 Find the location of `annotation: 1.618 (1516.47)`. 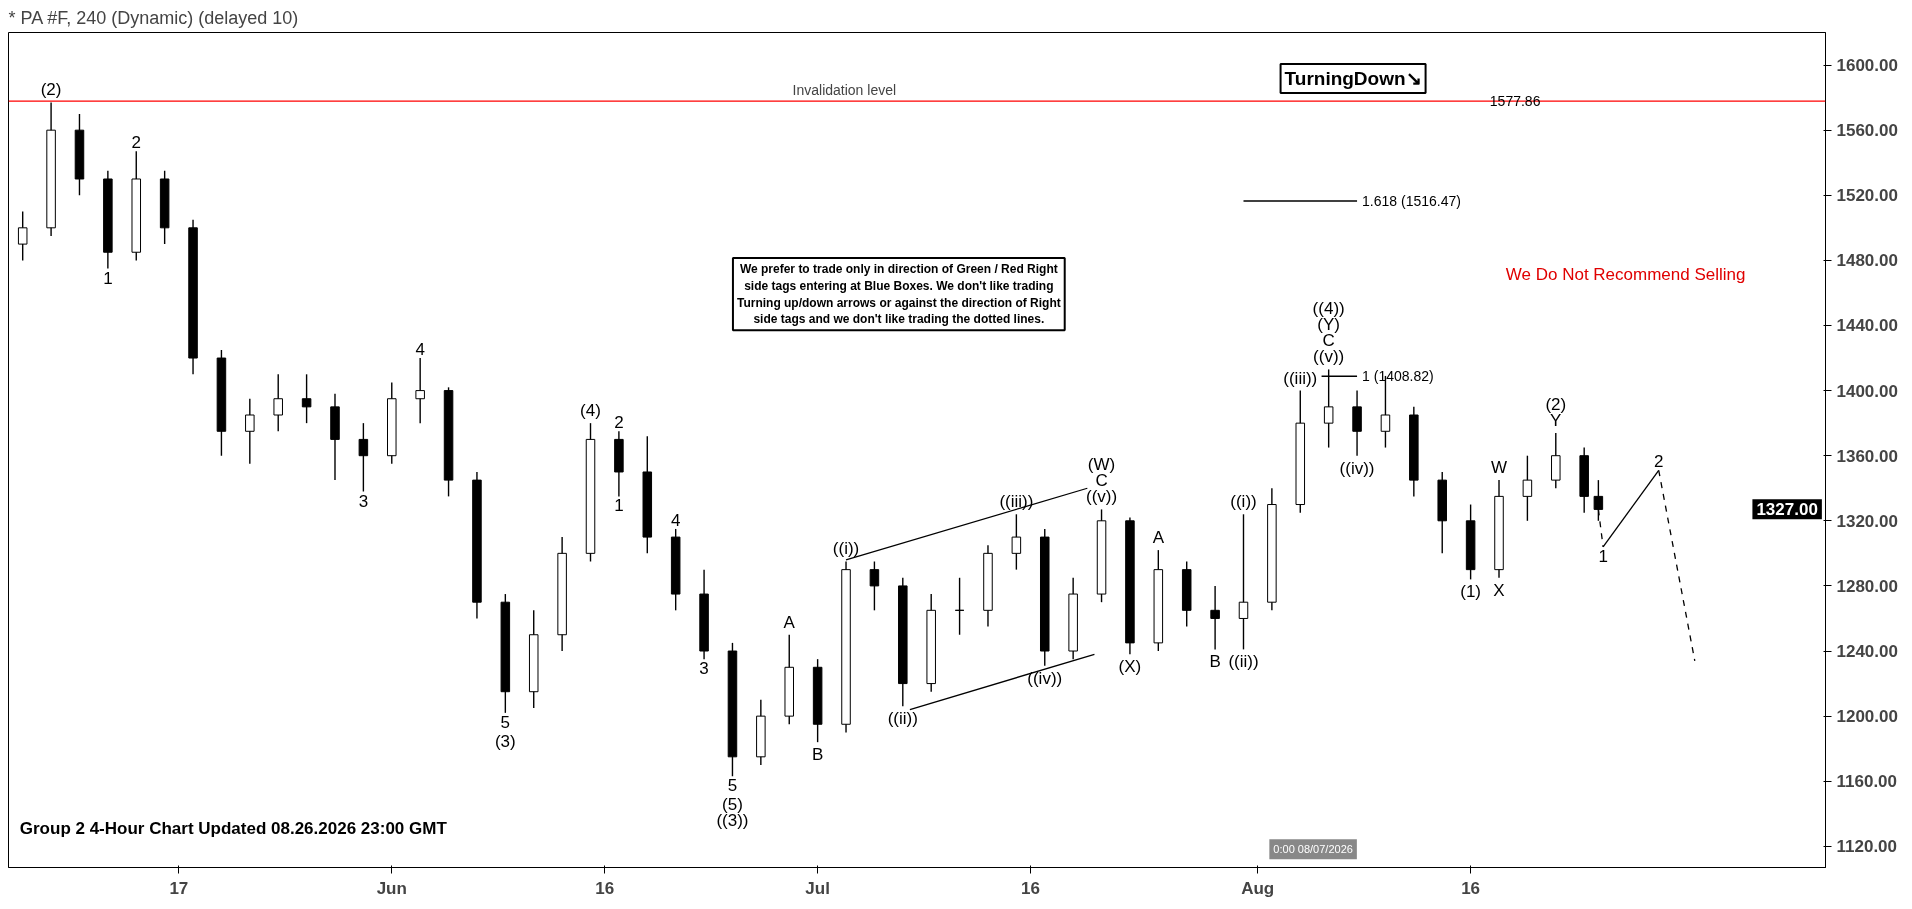

annotation: 1.618 (1516.47) is located at coordinates (1411, 201).